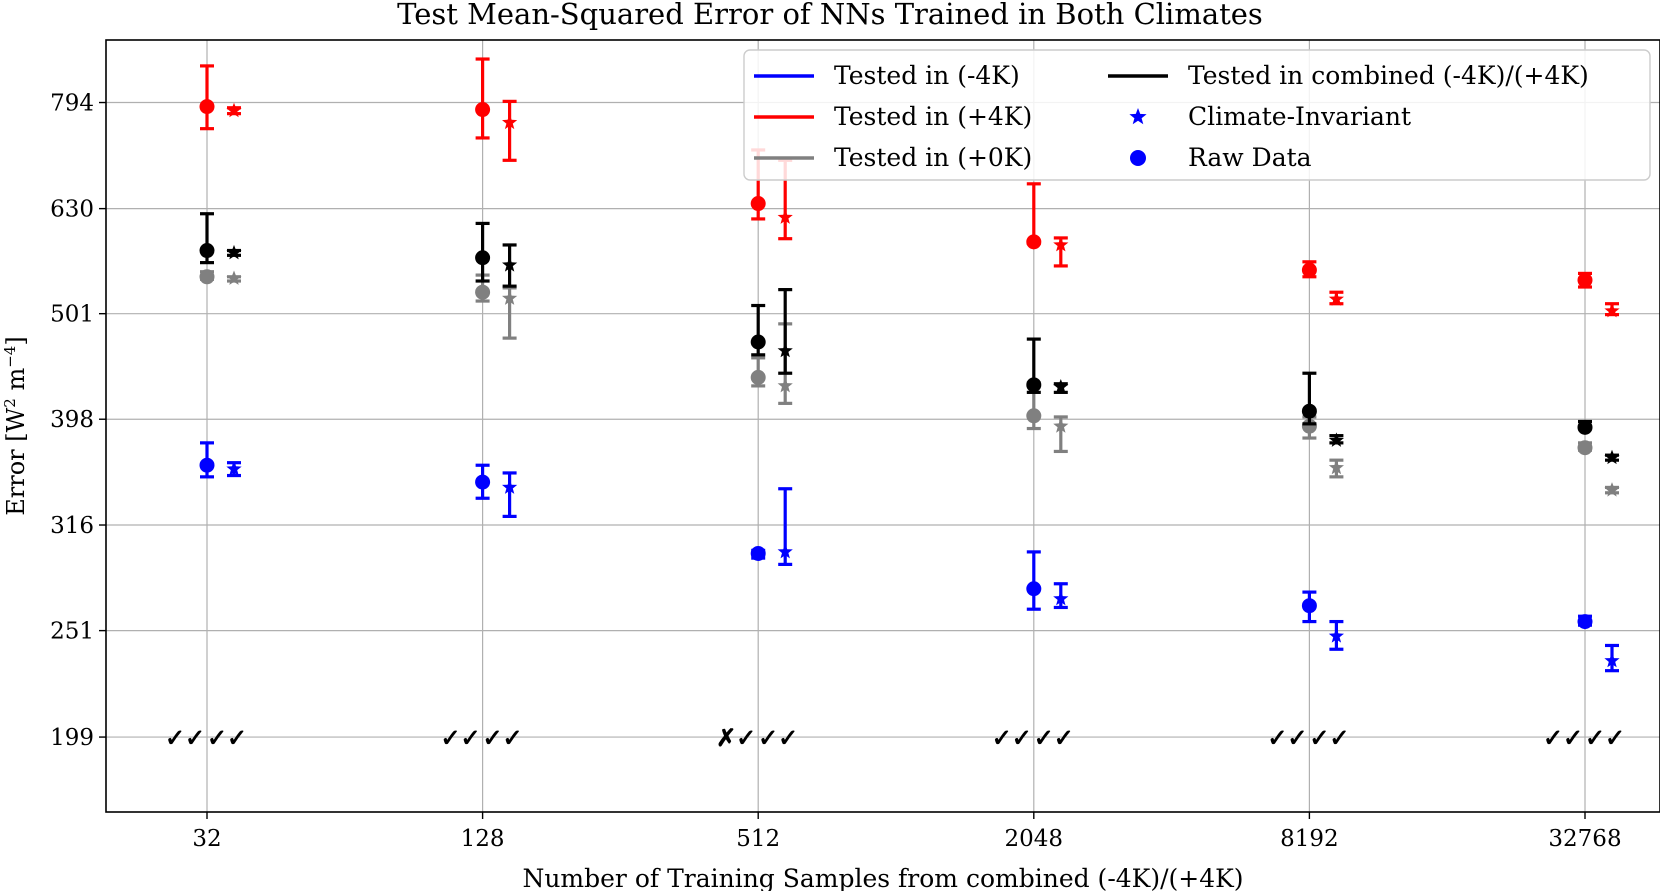  Describe the element at coordinates (72, 420) in the screenshot. I see `y-tick-label: 398` at that location.